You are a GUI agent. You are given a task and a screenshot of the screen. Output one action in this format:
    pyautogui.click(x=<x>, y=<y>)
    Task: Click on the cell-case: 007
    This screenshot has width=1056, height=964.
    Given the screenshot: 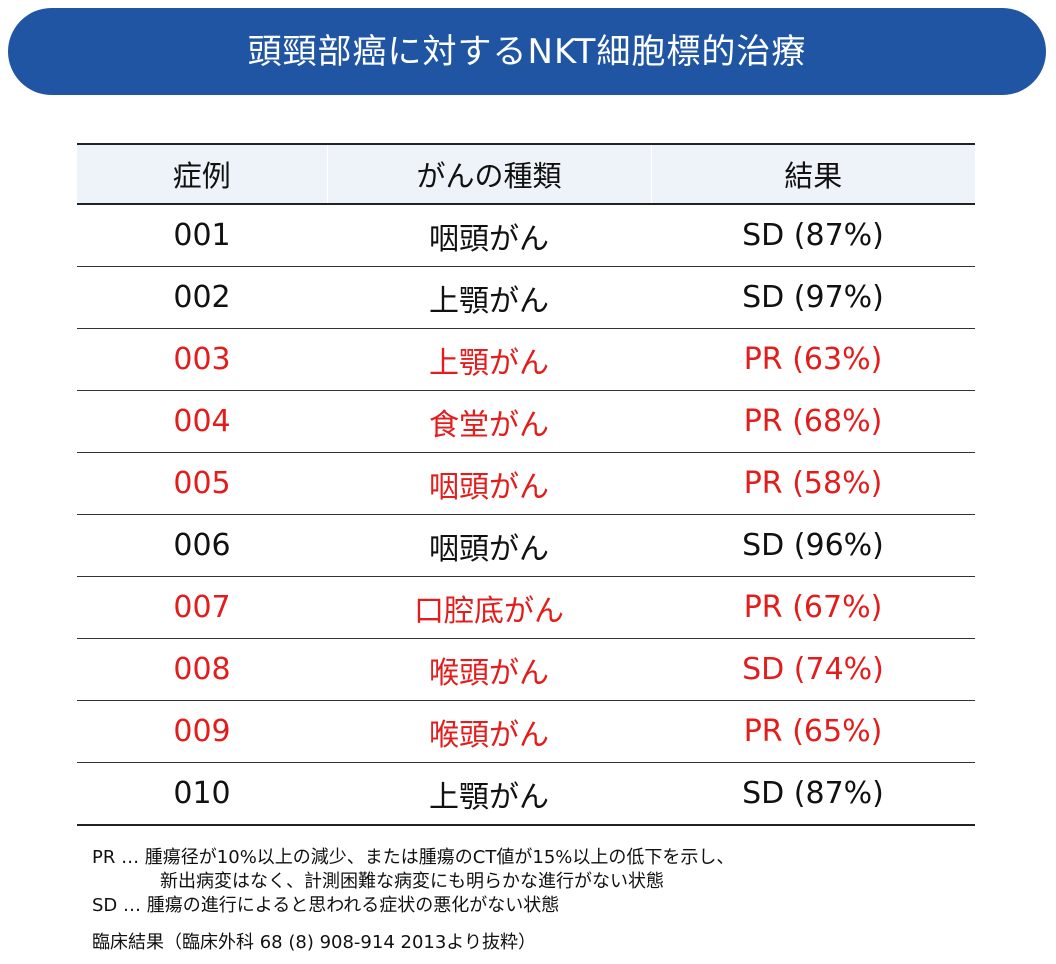 What is the action you would take?
    pyautogui.click(x=202, y=607)
    